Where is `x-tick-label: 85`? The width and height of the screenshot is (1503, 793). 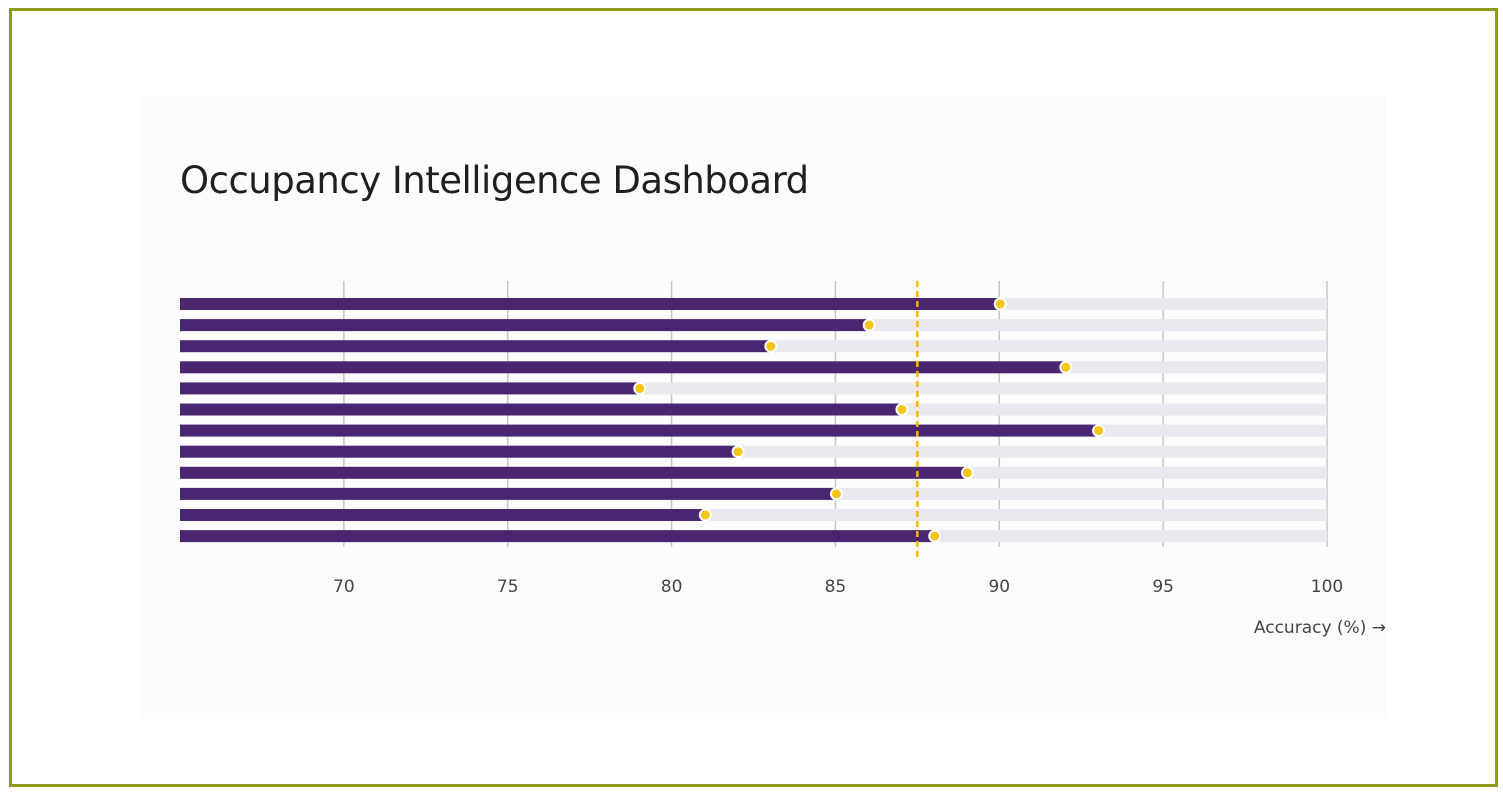
x-tick-label: 85 is located at coordinates (836, 587).